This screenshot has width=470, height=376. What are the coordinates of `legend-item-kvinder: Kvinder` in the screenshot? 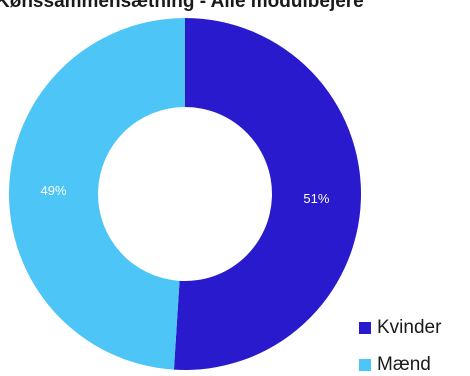 It's located at (400, 327).